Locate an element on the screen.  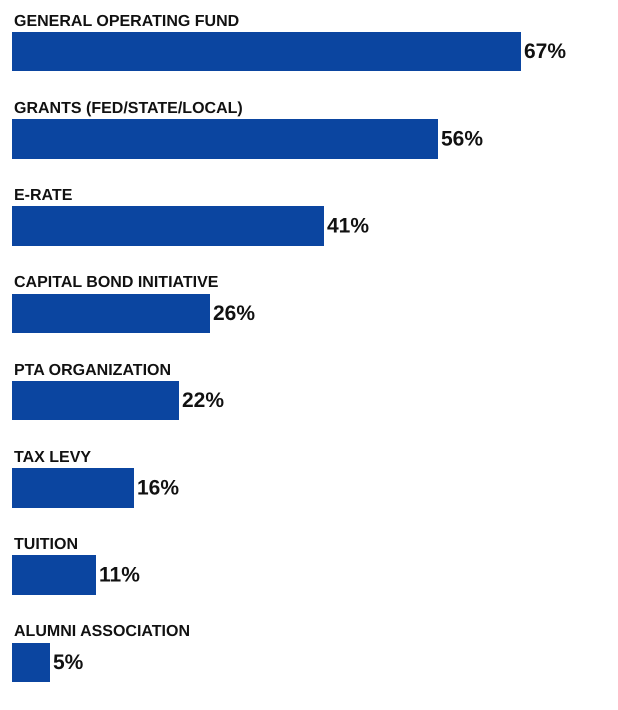
data-label: 67% is located at coordinates (545, 51).